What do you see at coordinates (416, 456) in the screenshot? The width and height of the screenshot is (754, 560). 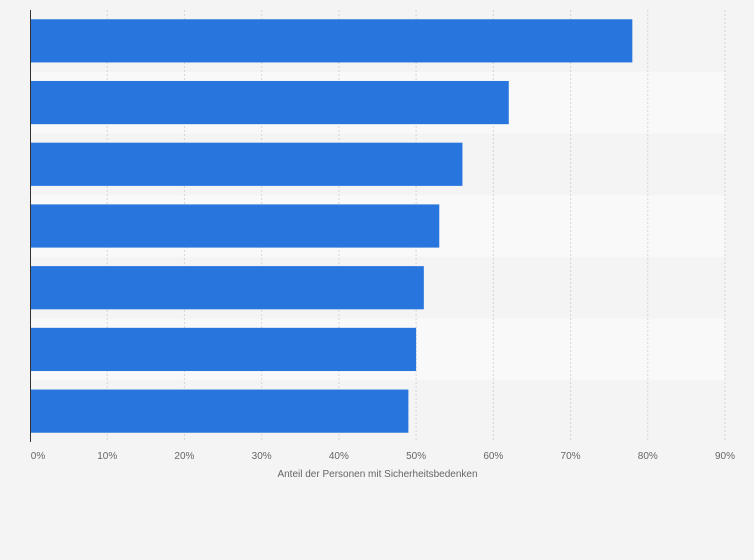 I see `x-tick-label: 50%` at bounding box center [416, 456].